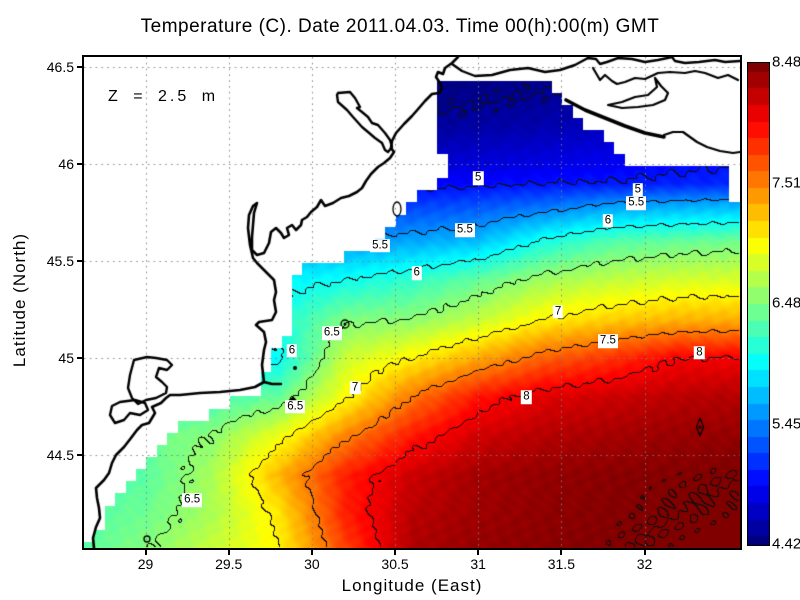 The height and width of the screenshot is (600, 800). What do you see at coordinates (66, 164) in the screenshot?
I see `y-tick-label: 46` at bounding box center [66, 164].